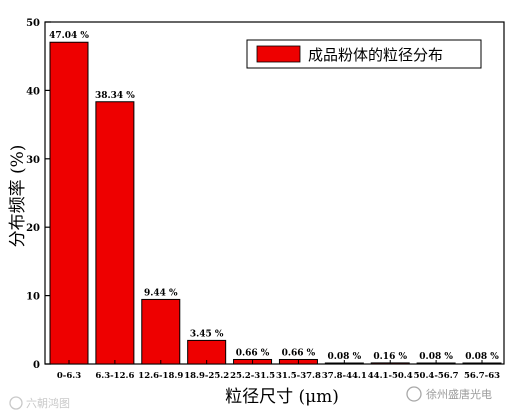 The height and width of the screenshot is (416, 518). I want to click on y-axis: 0 10 20 30 40 50, so click(38, 194).